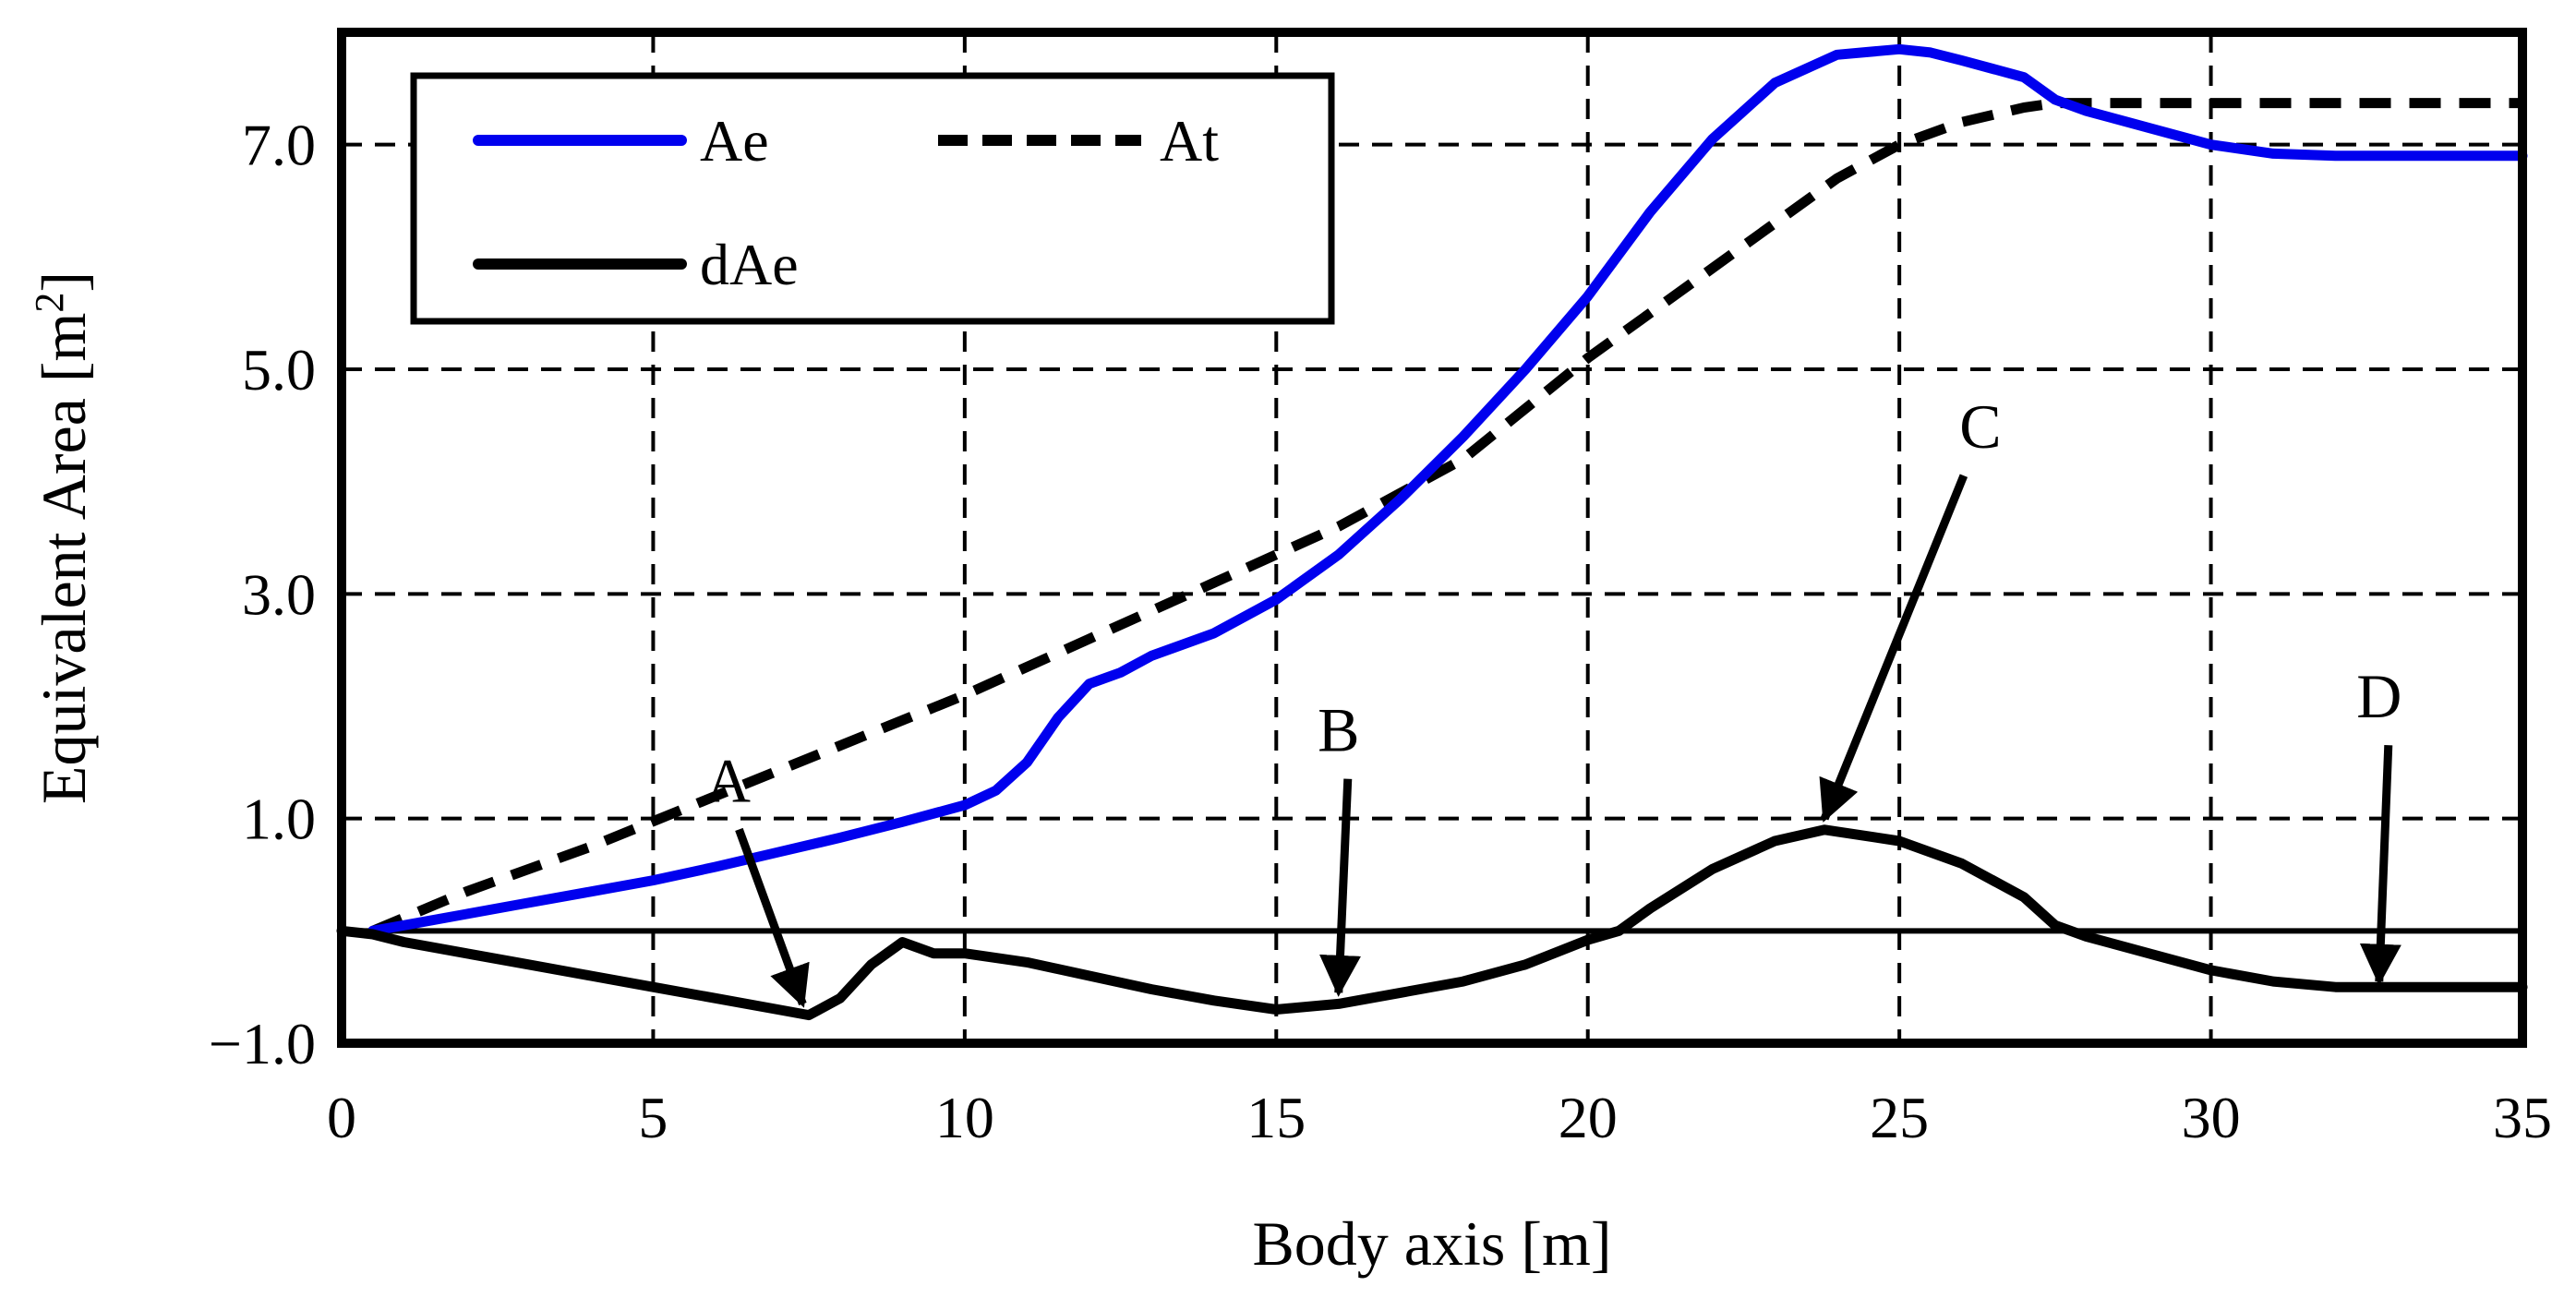 The image size is (2576, 1298). Describe the element at coordinates (1189, 141) in the screenshot. I see `legend-label-at: At` at that location.